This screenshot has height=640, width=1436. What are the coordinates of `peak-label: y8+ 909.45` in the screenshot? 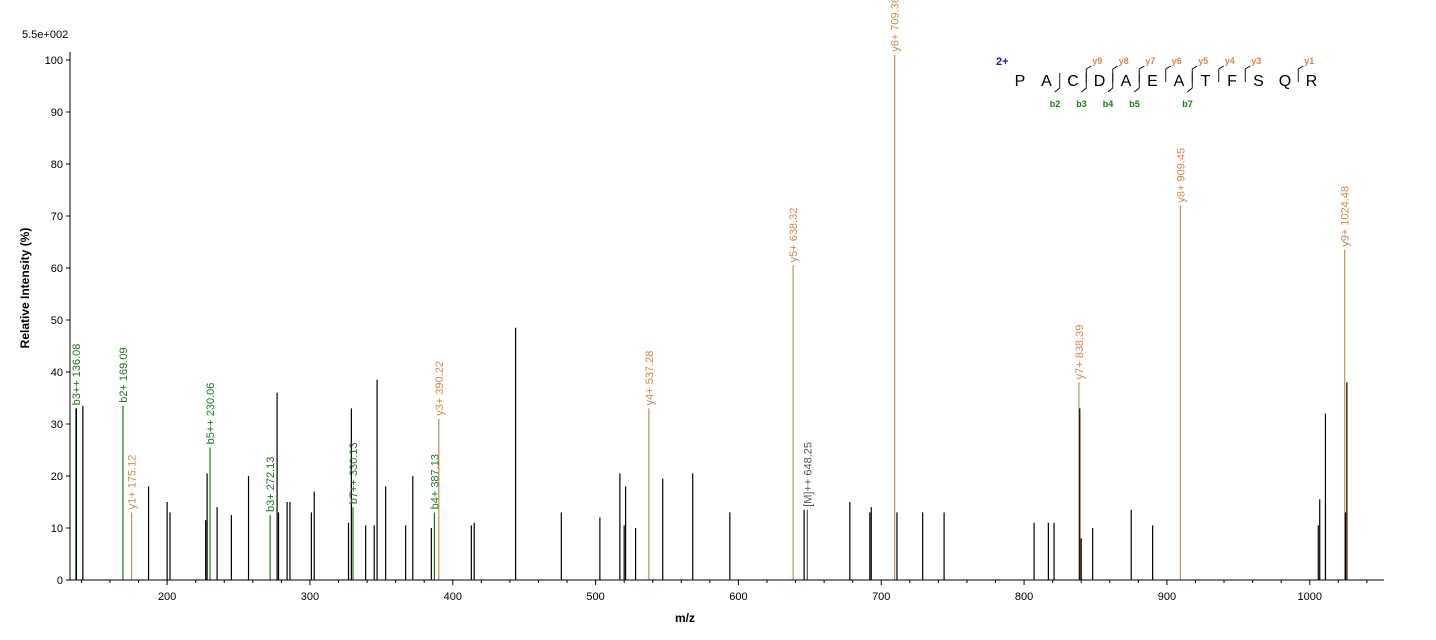 It's located at (1181, 175).